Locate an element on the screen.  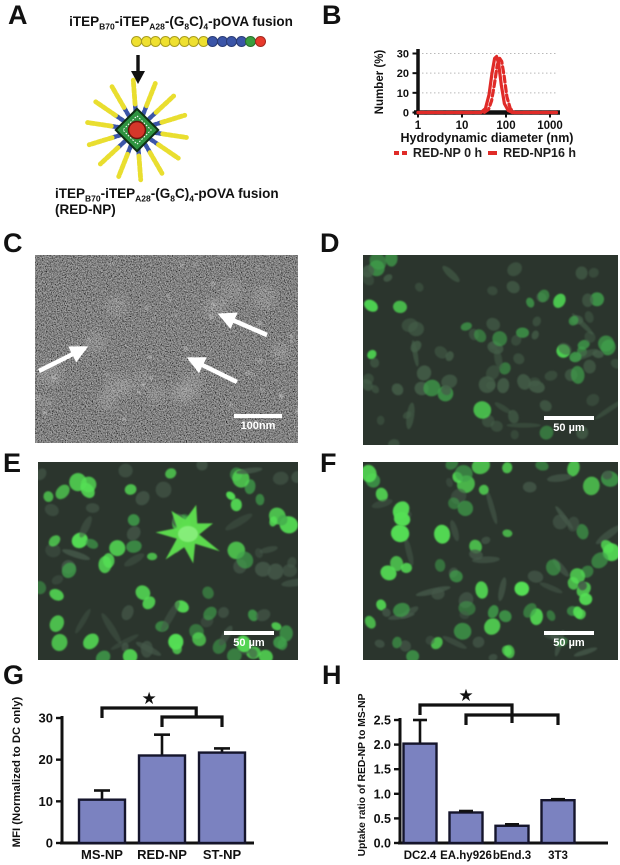
formula-segment: B70 is located at coordinates (93, 198).